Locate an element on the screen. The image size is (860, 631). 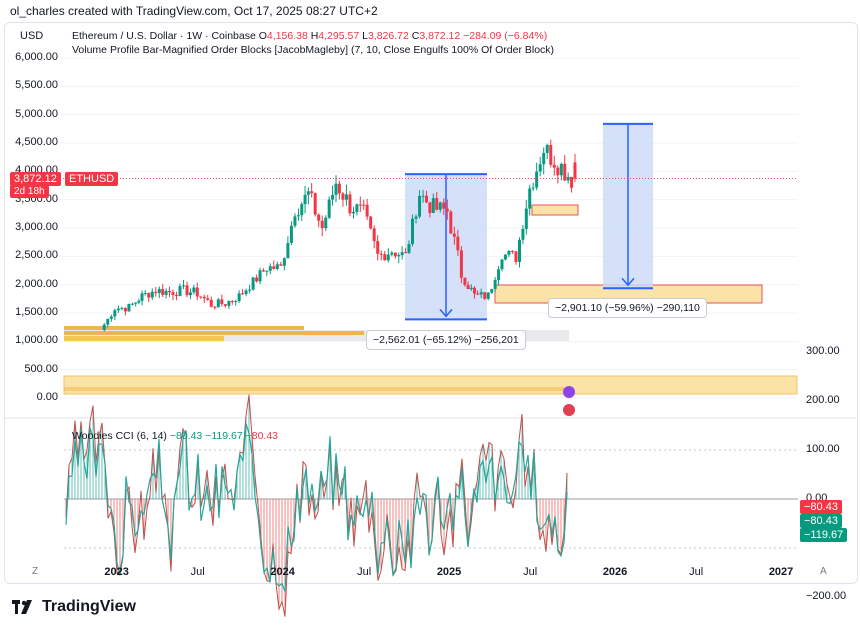
ohlc-close: 3,872.12 is located at coordinates (440, 36).